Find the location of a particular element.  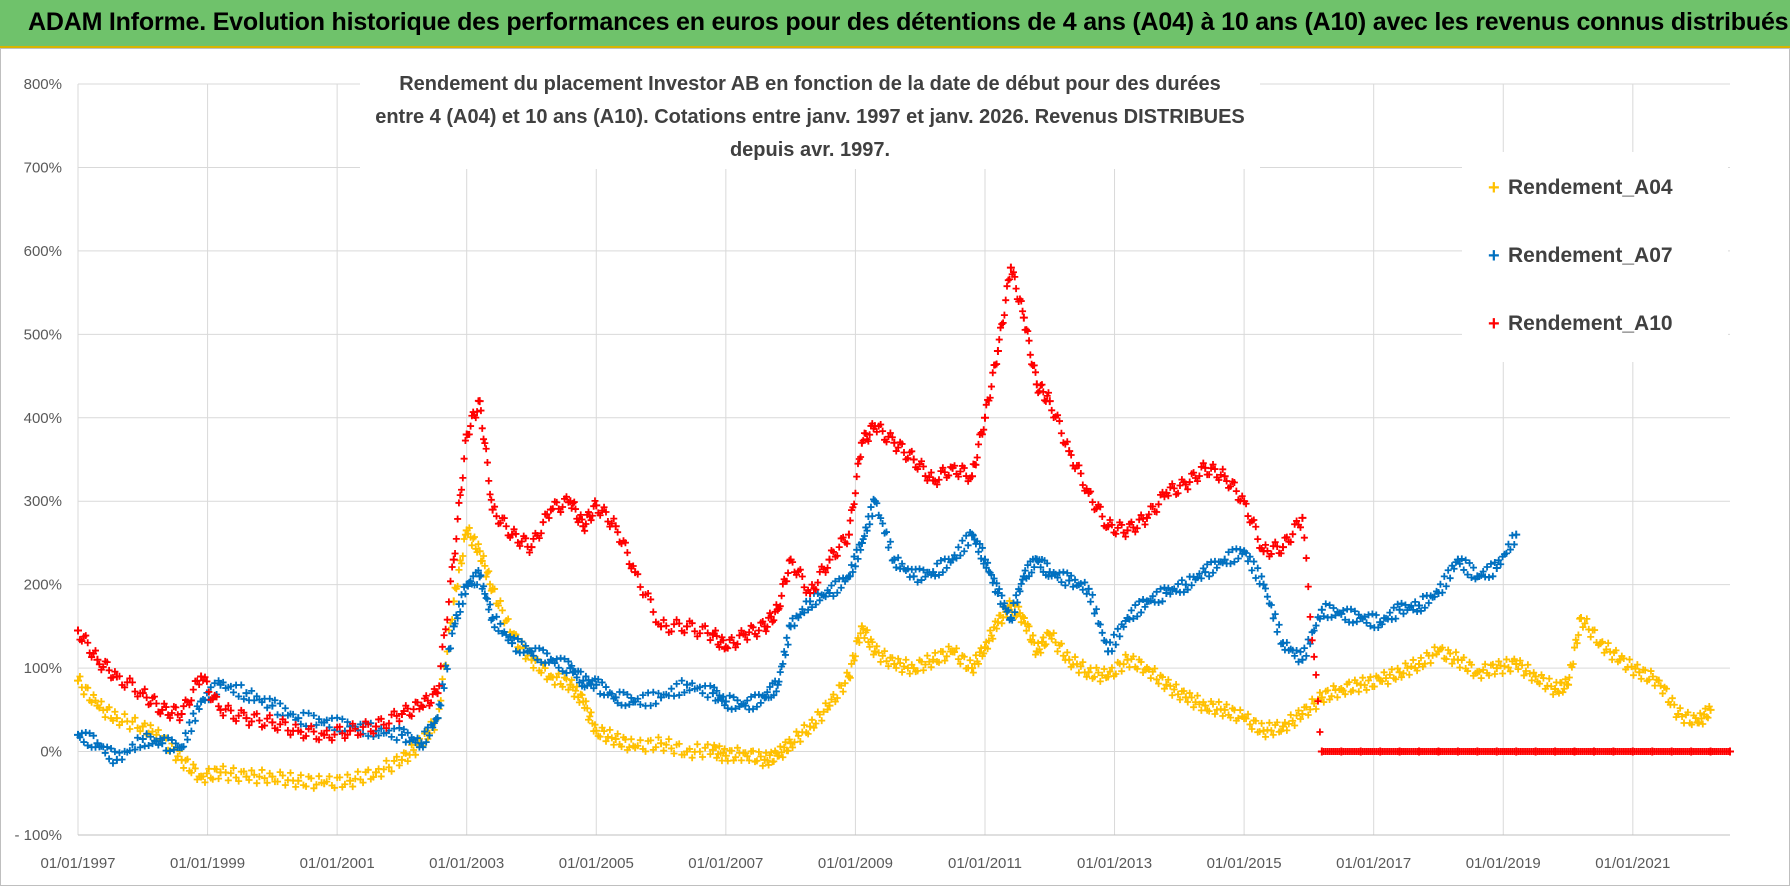

x-tick-label: 01/01/2011 is located at coordinates (985, 863).